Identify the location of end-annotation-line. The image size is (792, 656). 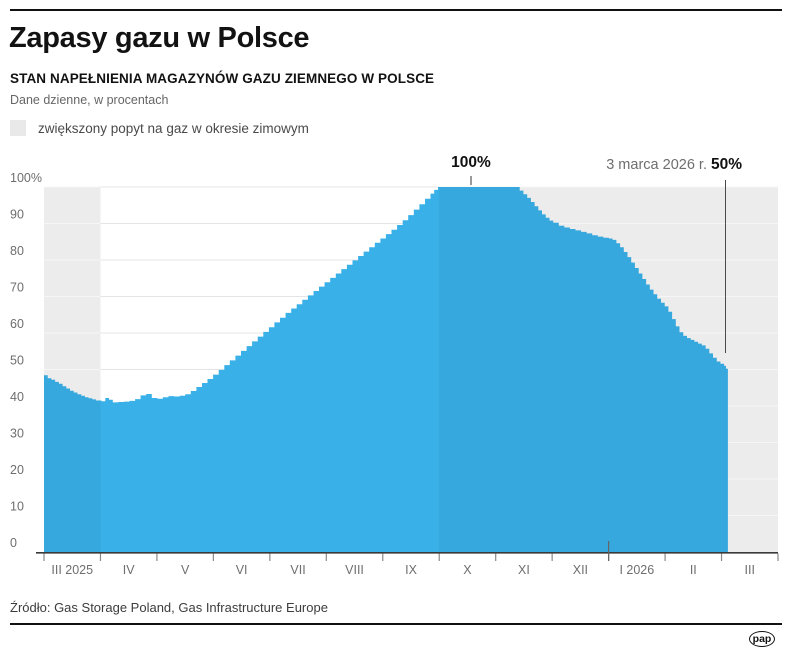
(726, 266).